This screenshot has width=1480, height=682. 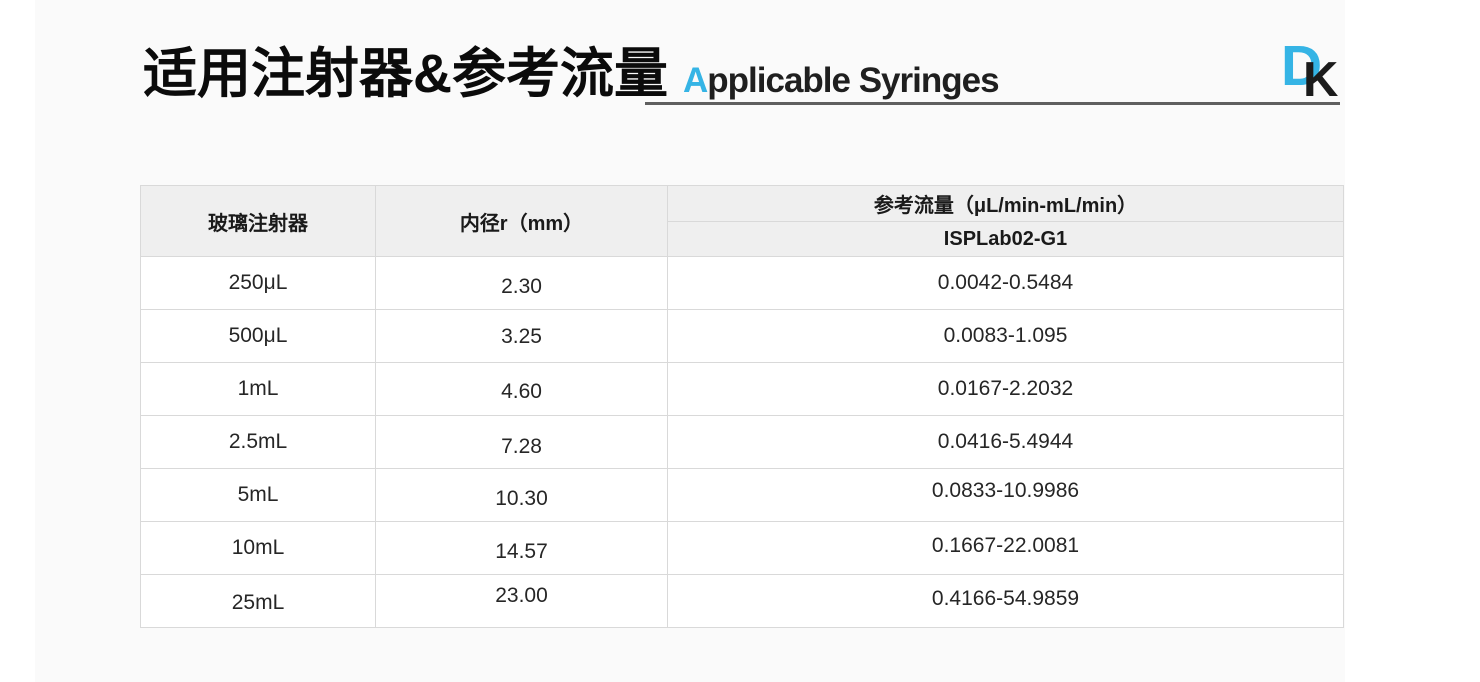 I want to click on cell-flow-value: 0.0167-2.2032, so click(x=1005, y=388).